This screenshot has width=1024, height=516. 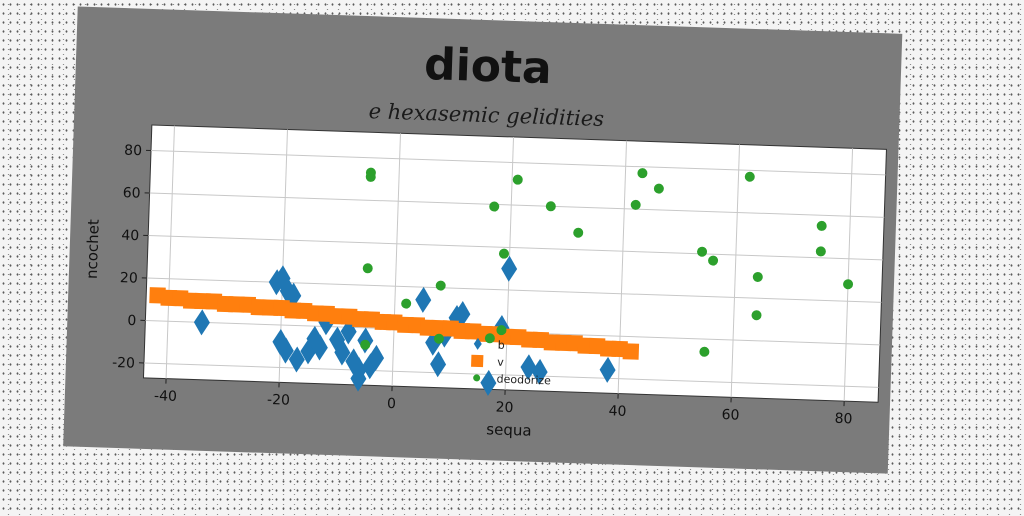 What do you see at coordinates (123, 363) in the screenshot?
I see `y-tick-label: -20` at bounding box center [123, 363].